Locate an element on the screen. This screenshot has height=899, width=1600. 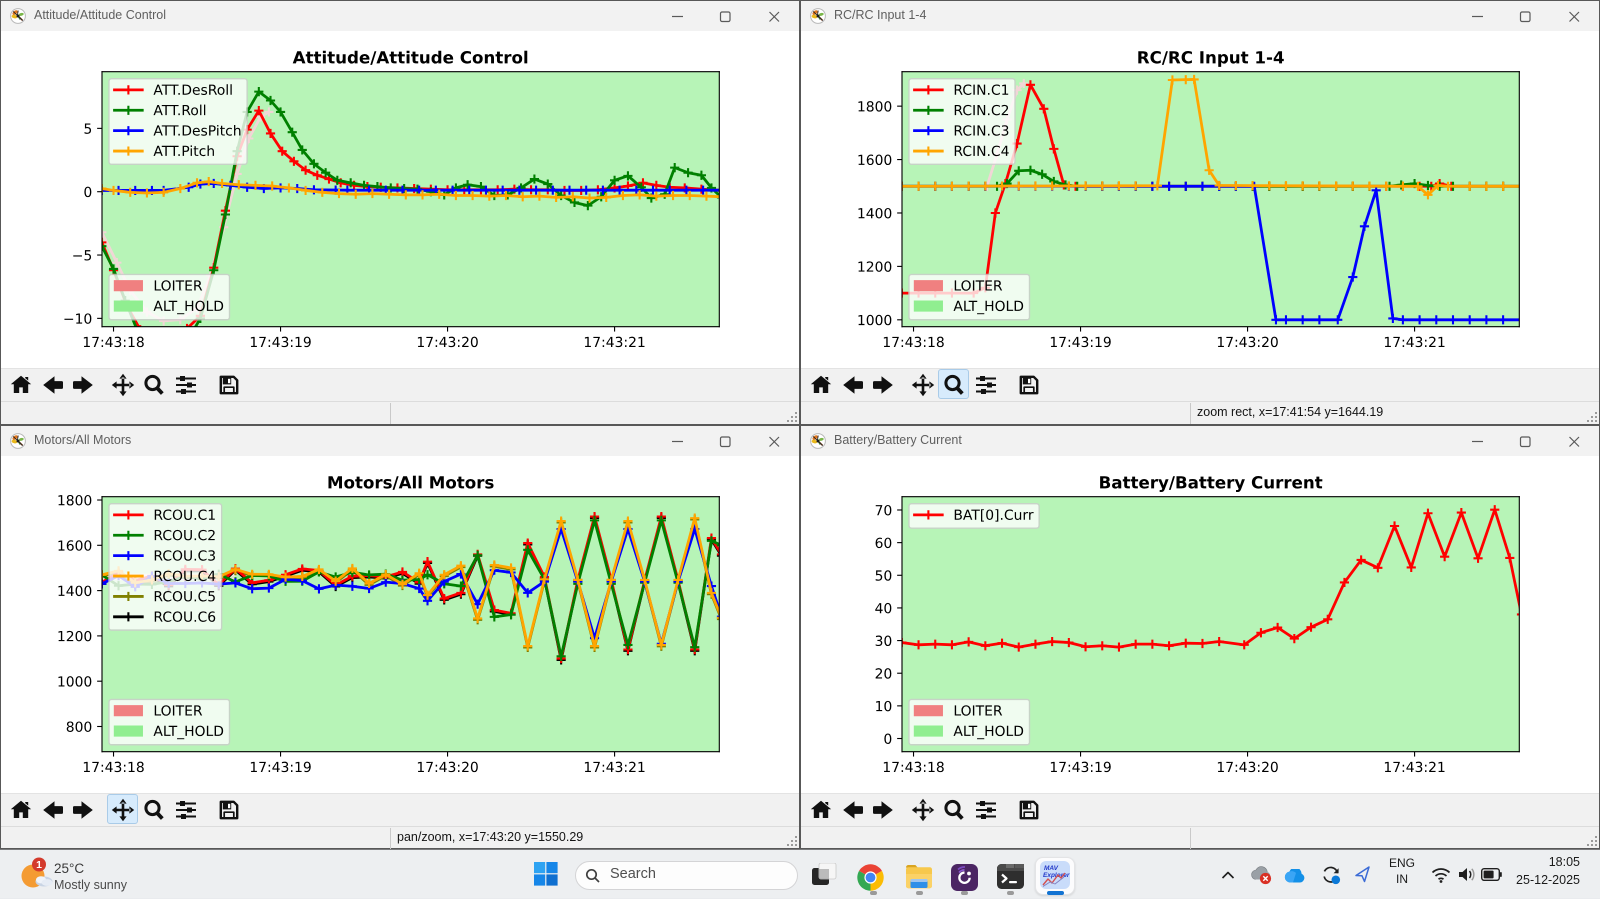
svg-text: 1 is located at coordinates (39, 865).